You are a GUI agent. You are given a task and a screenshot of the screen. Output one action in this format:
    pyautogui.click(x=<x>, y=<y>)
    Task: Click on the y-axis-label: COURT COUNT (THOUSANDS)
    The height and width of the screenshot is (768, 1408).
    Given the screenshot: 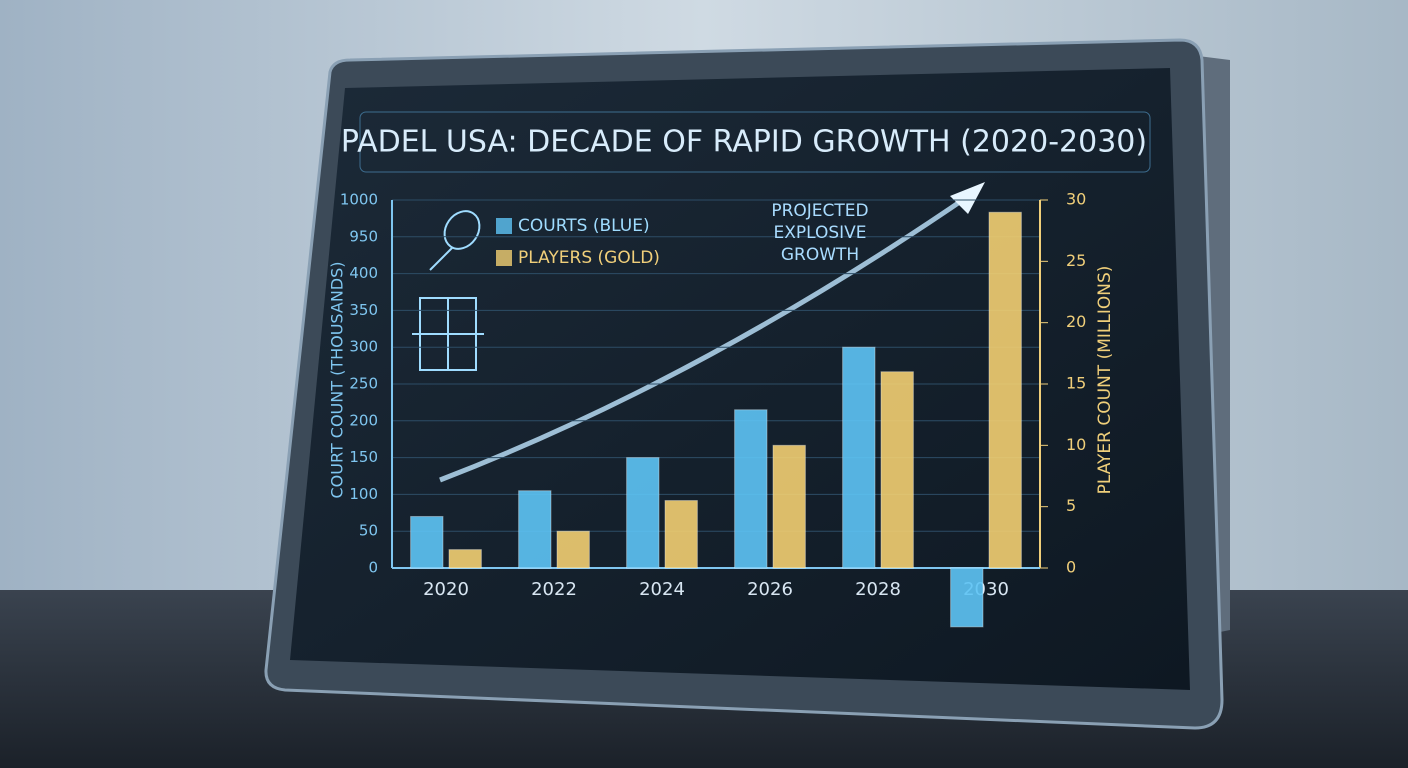 What is the action you would take?
    pyautogui.click(x=337, y=379)
    